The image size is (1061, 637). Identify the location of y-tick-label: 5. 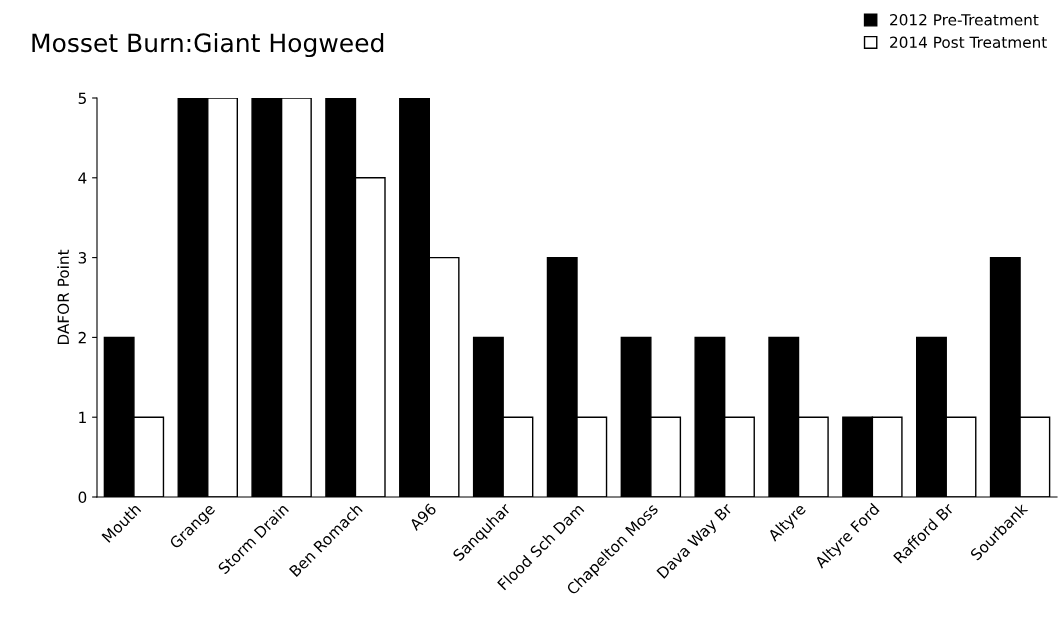
(82, 98).